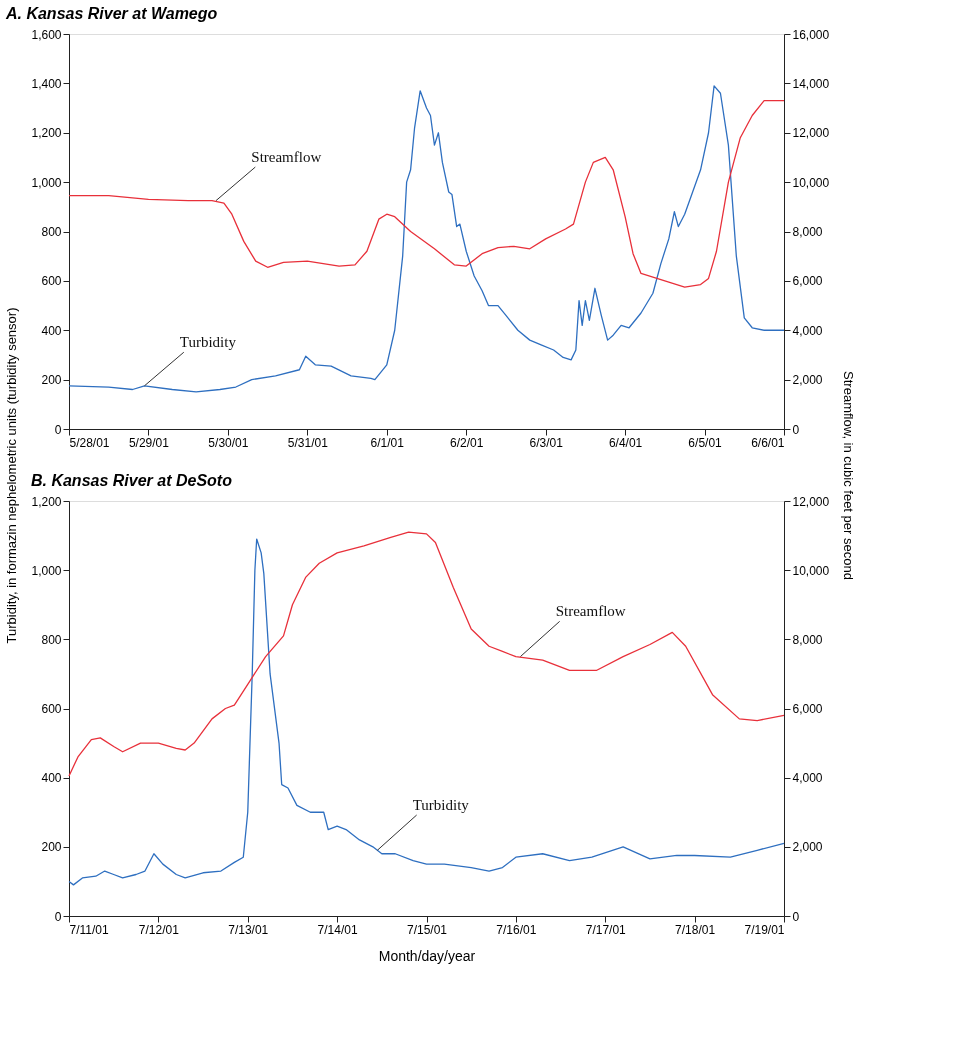 The height and width of the screenshot is (1060, 978). What do you see at coordinates (89, 442) in the screenshot?
I see `x-tick-label: 5/28/01` at bounding box center [89, 442].